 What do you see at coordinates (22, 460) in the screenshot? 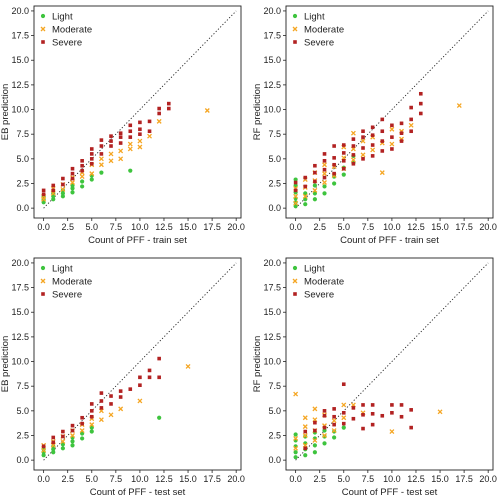
I see `y-tick-label: 0.0` at bounding box center [22, 460].